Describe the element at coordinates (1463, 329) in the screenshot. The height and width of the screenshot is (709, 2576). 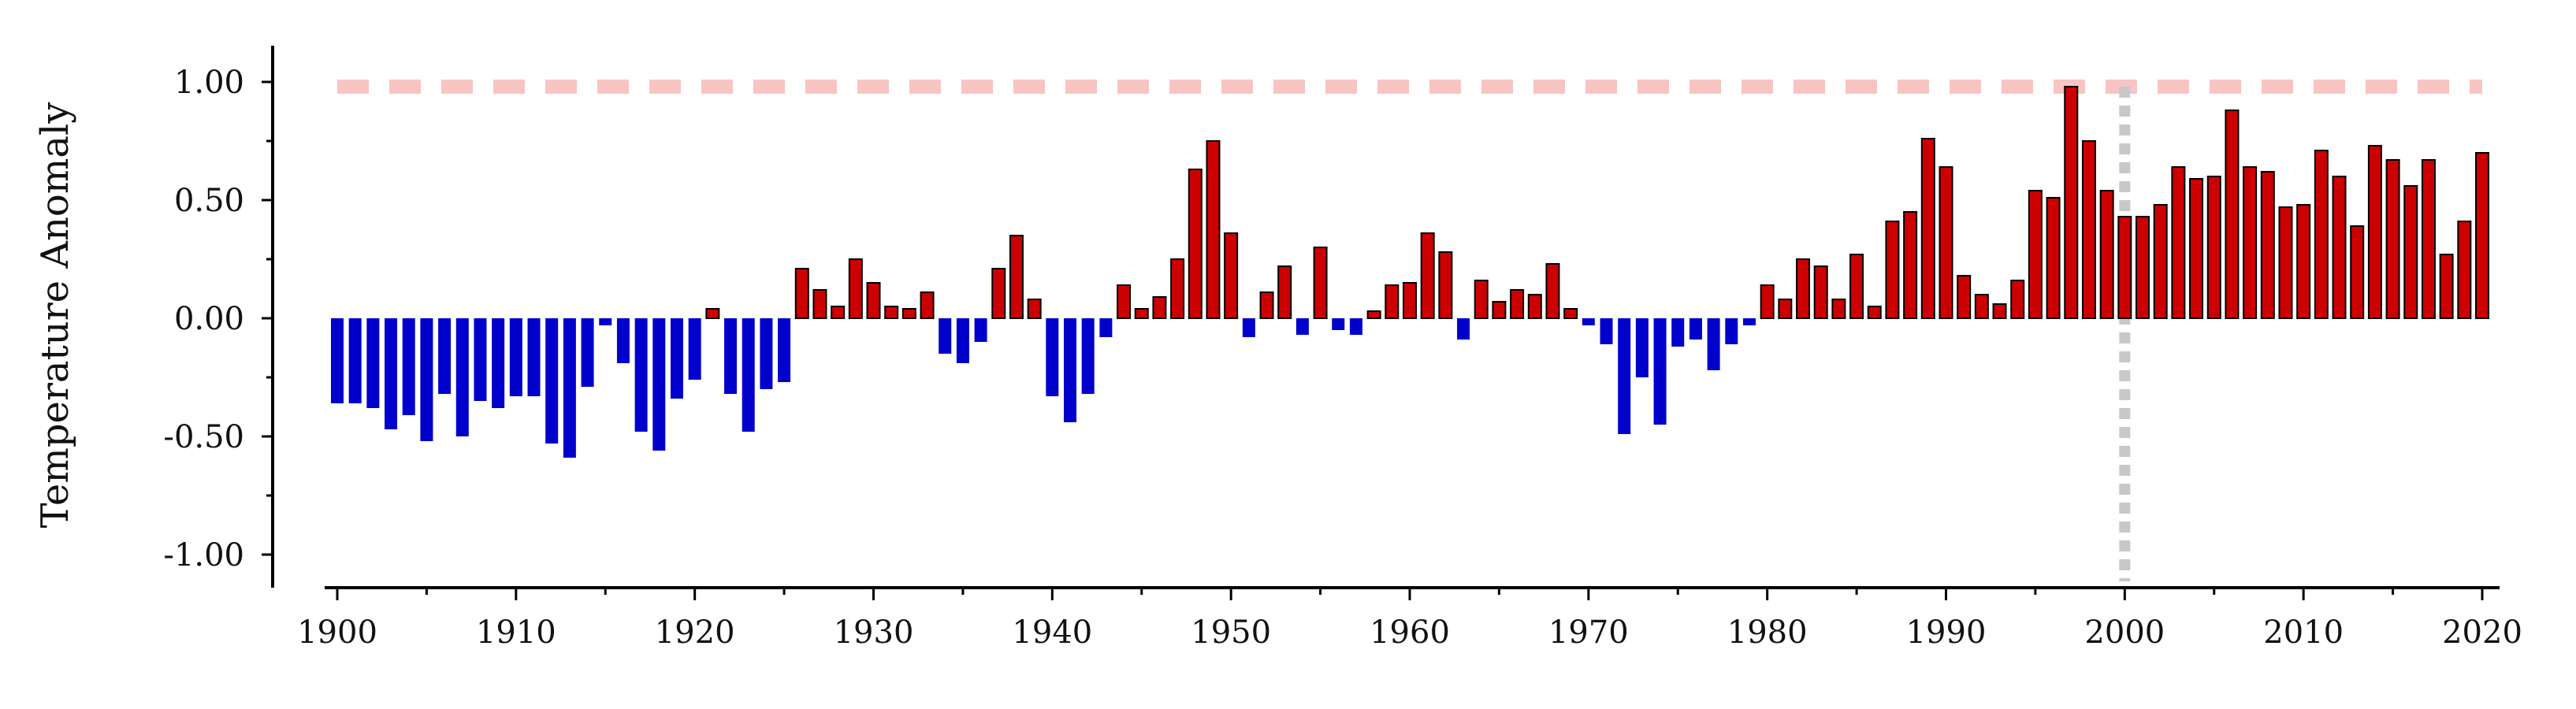
I see `bar-1963` at that location.